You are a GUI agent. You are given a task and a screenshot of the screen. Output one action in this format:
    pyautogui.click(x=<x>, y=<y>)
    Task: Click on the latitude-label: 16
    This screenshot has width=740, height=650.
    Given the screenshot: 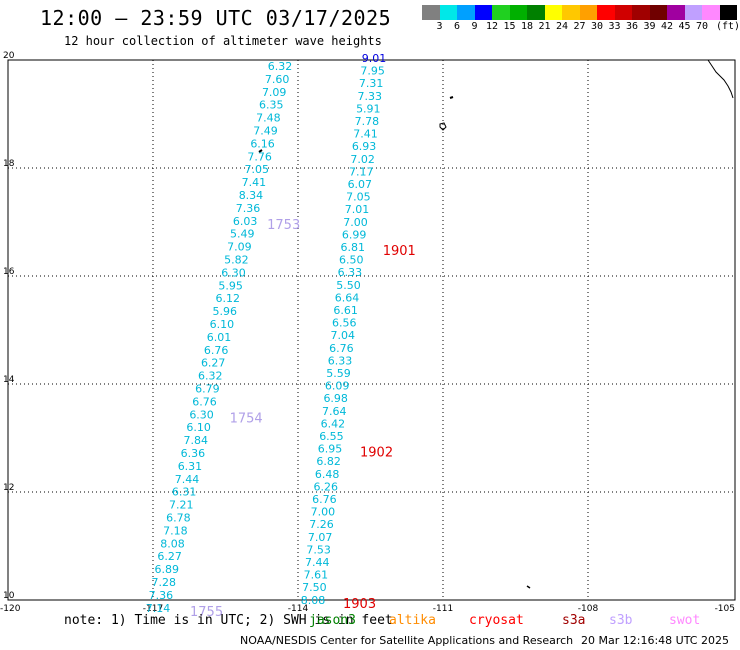 What is the action you would take?
    pyautogui.click(x=9, y=272)
    